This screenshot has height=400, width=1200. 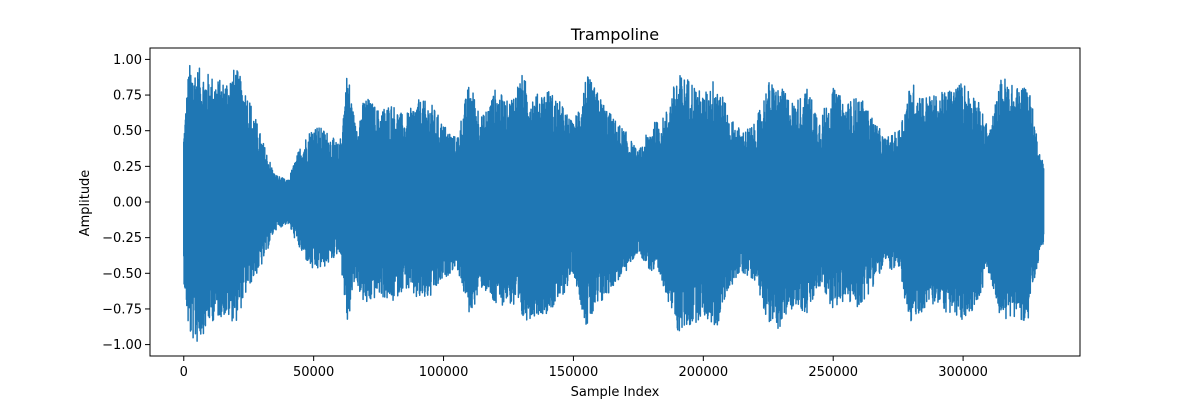 What do you see at coordinates (127, 131) in the screenshot?
I see `y-tick-label: 0.50` at bounding box center [127, 131].